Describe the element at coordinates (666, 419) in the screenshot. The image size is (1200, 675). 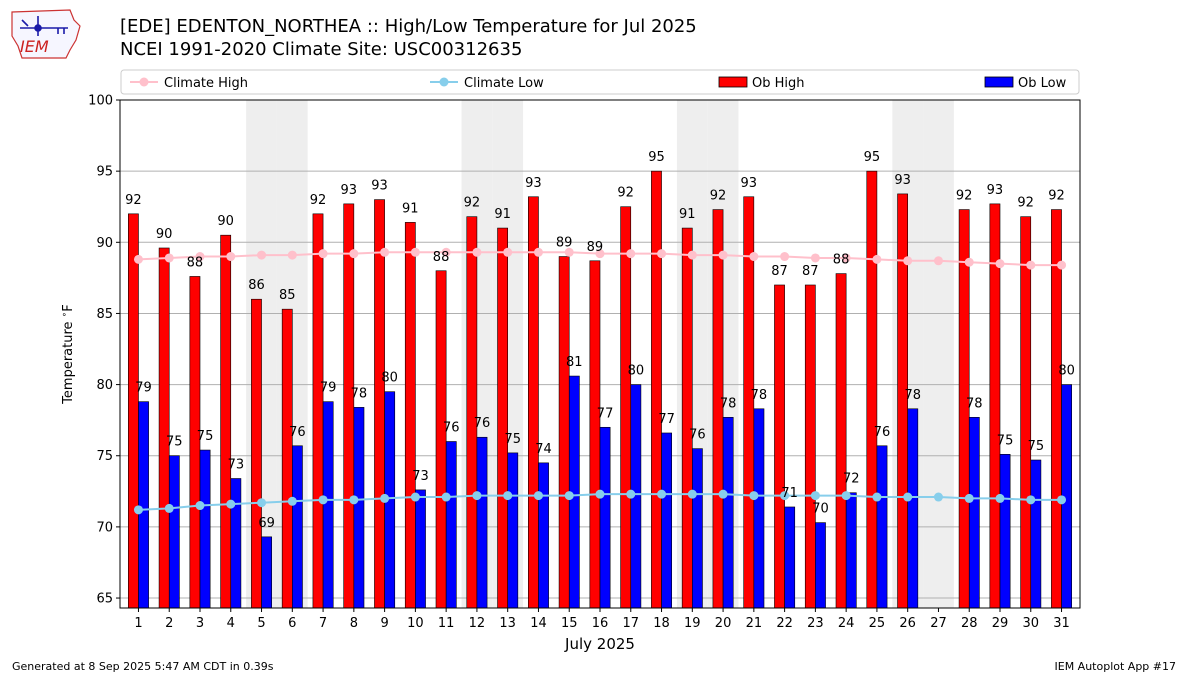
I see `ob-low-label: 77` at that location.